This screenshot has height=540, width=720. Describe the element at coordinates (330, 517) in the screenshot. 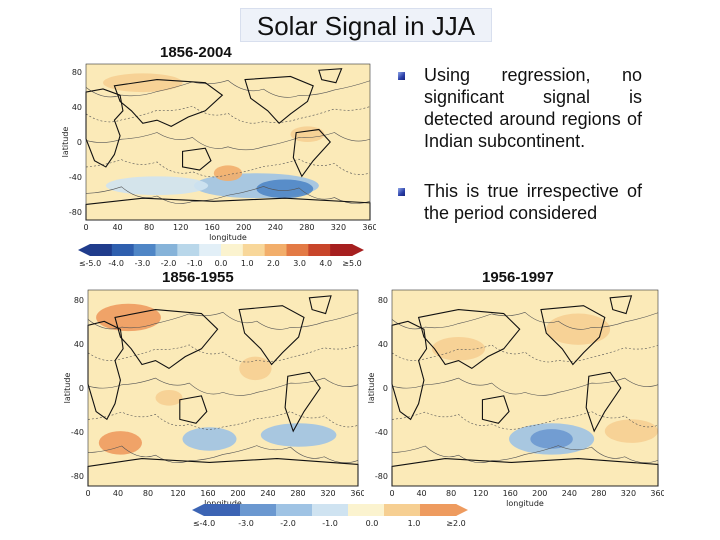

I see `colorbar-bottom: ≤-4.0 -3.0 -2.0 -1.0 0.0 1.0 ≥2.0` at that location.